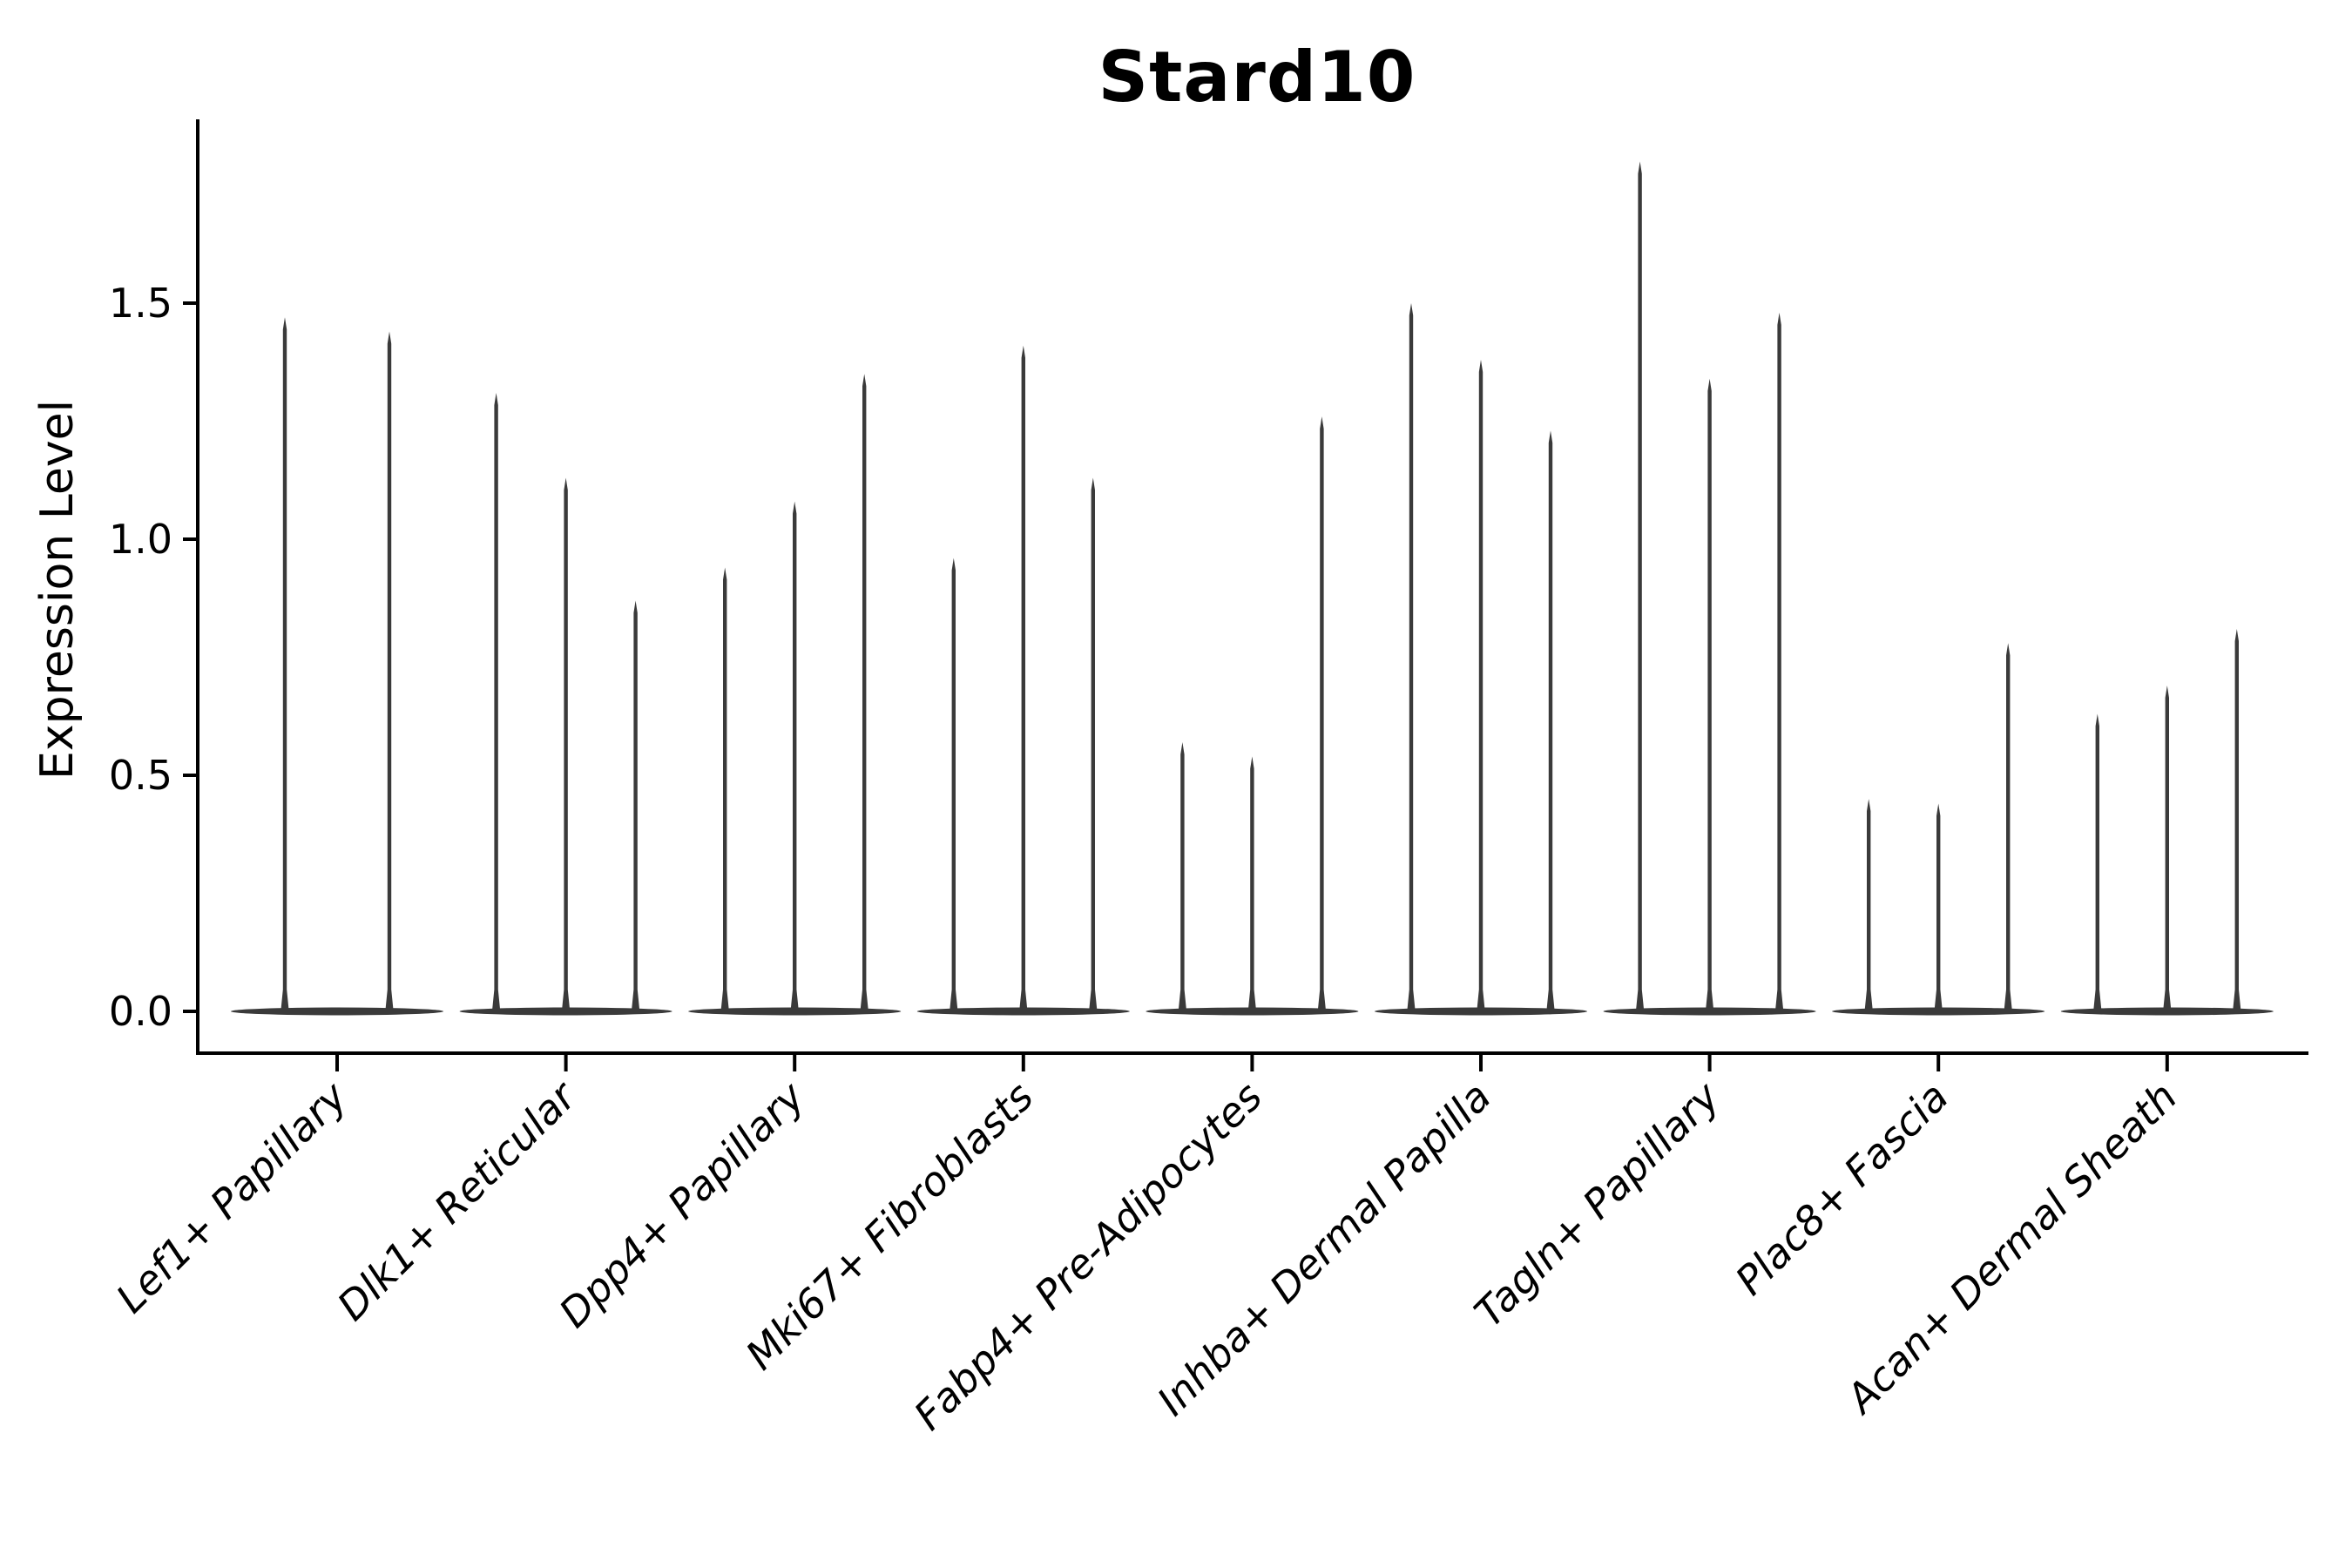  I want to click on y-tick-label: 1.5, so click(140, 303).